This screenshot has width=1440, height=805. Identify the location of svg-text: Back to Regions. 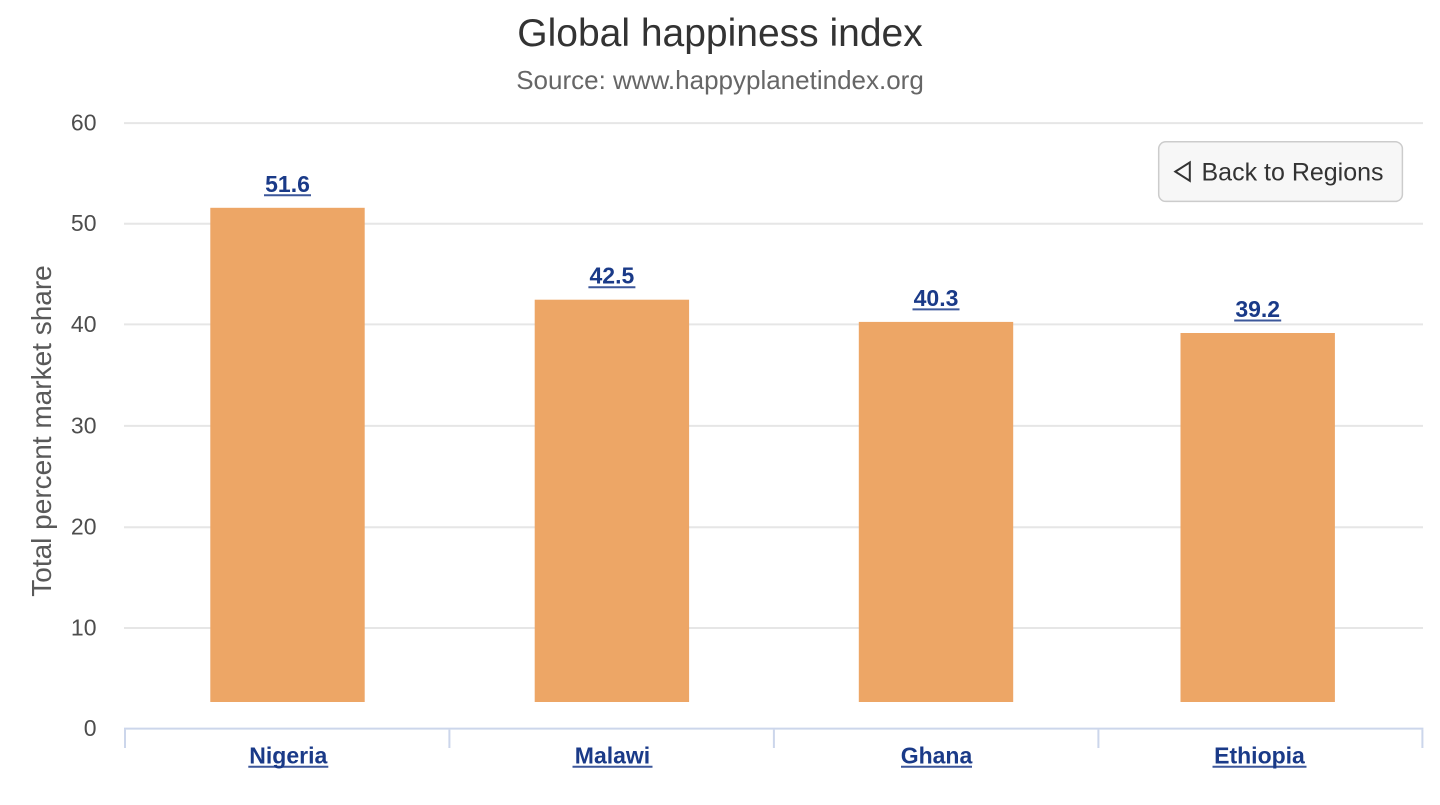
(1293, 173).